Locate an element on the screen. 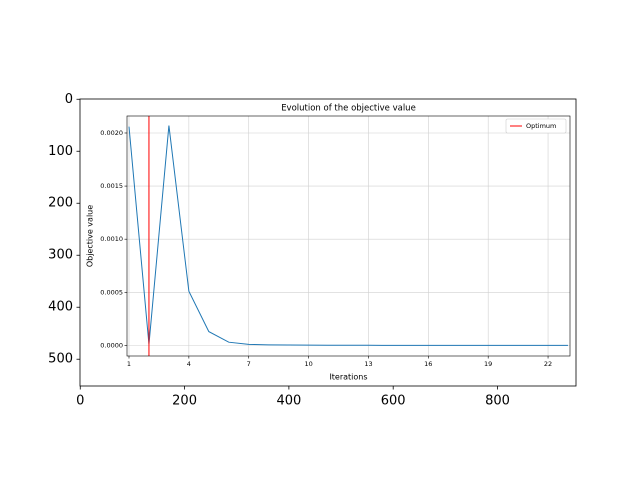  x-tick-label: 400 is located at coordinates (288, 401).